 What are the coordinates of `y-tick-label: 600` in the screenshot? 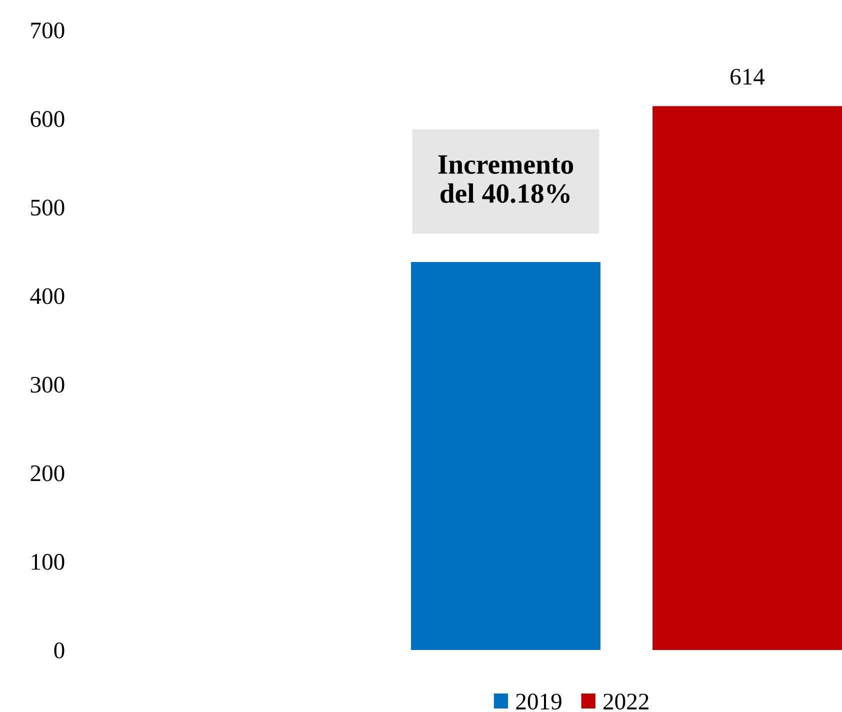 It's located at (47, 119).